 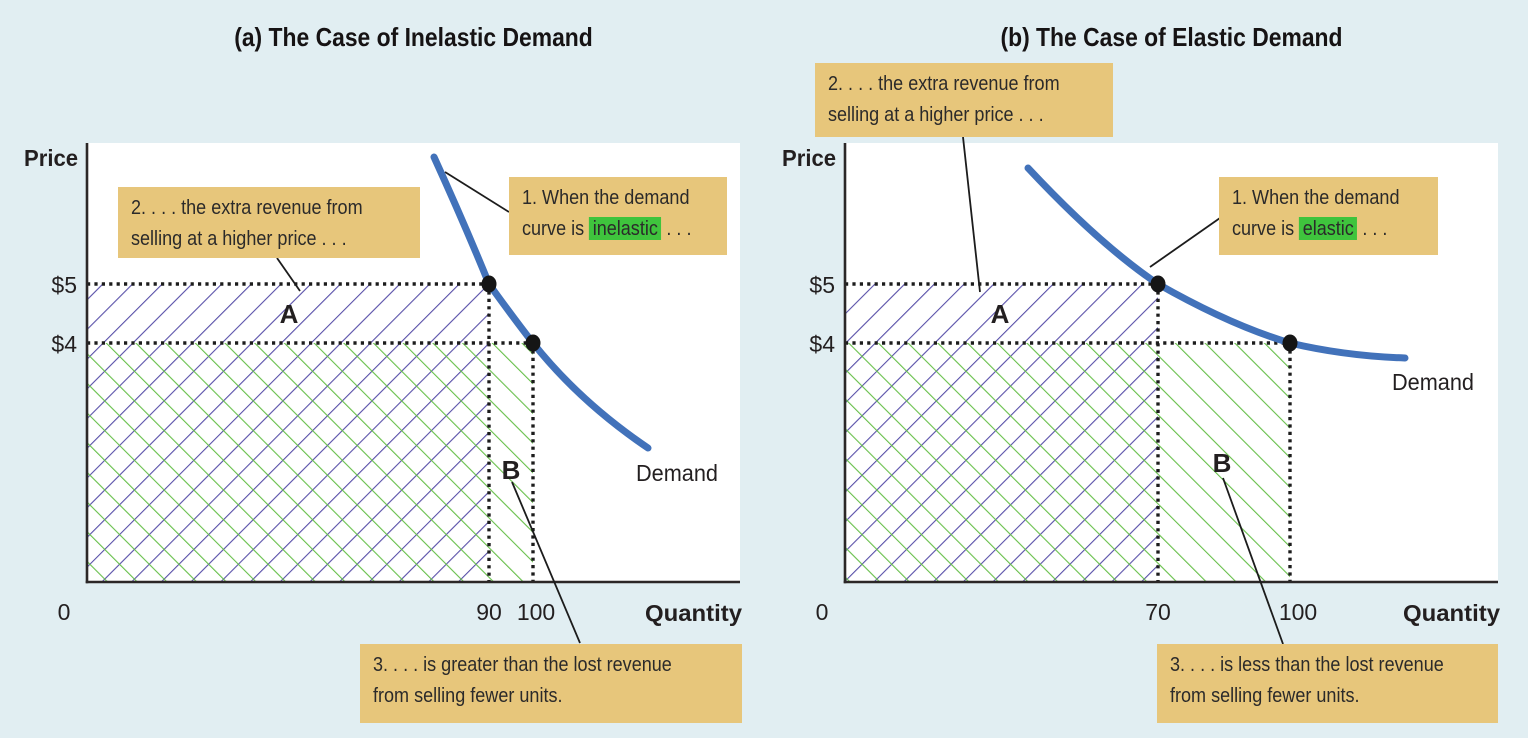 I want to click on elastic-highlight: elastic, so click(x=1328, y=228).